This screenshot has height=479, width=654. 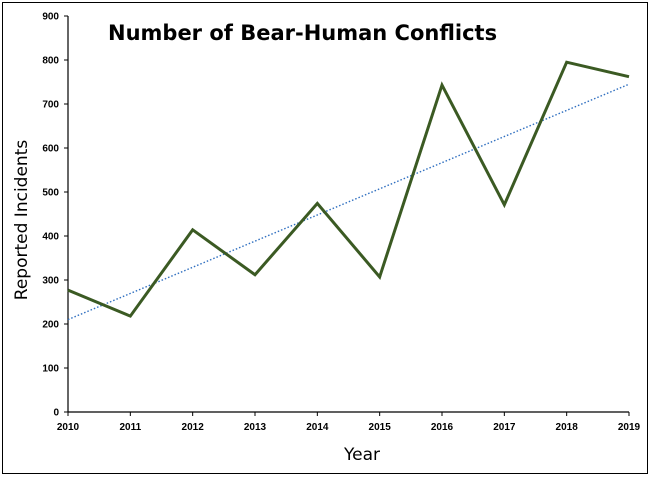 What do you see at coordinates (255, 427) in the screenshot?
I see `x-tick-label: 2013` at bounding box center [255, 427].